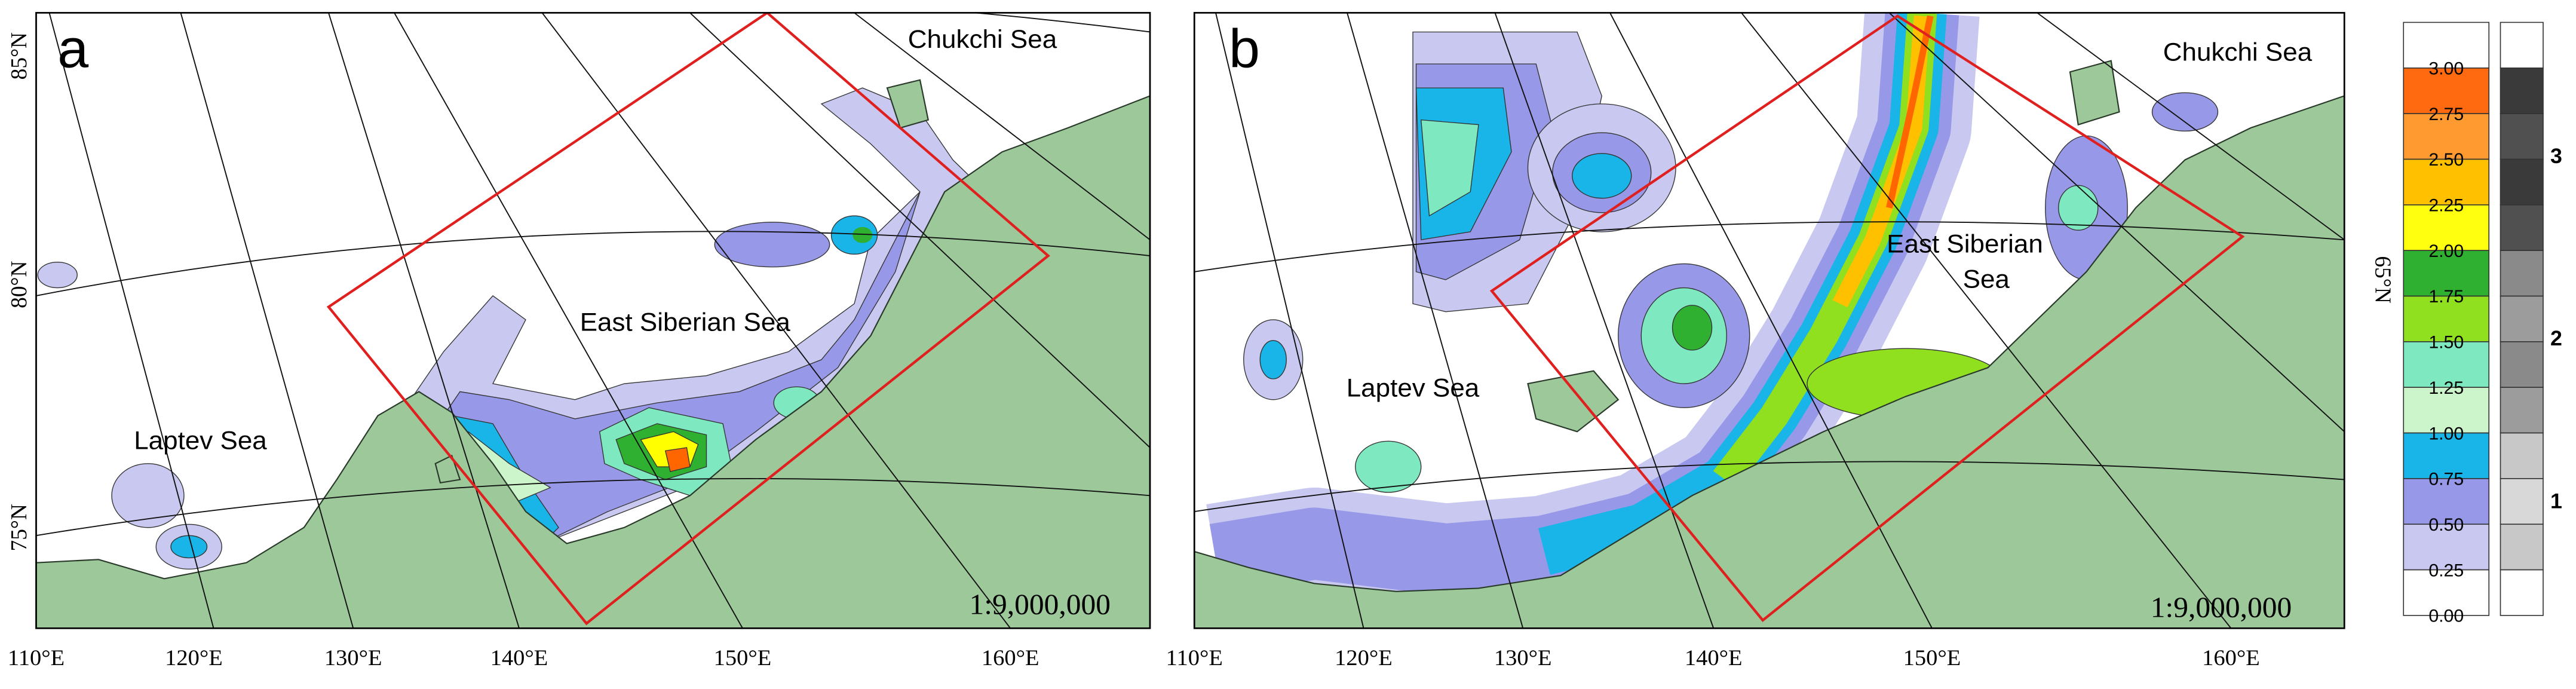 This screenshot has width=2576, height=689. I want to click on latitude-label: 75°N, so click(19, 527).